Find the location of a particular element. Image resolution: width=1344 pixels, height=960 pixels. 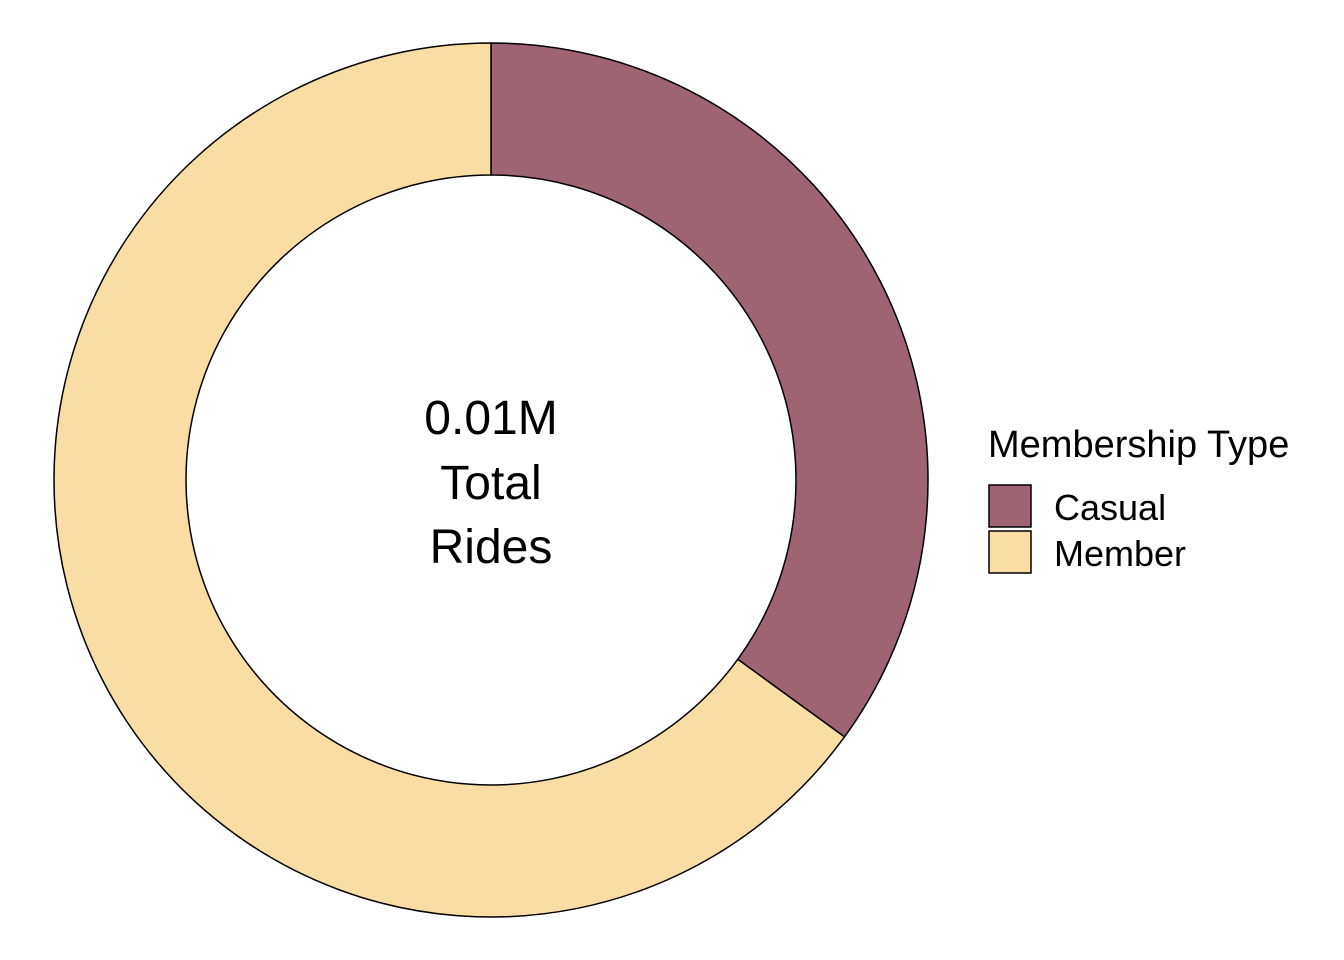

legend-title: Membership Type is located at coordinates (1138, 445).